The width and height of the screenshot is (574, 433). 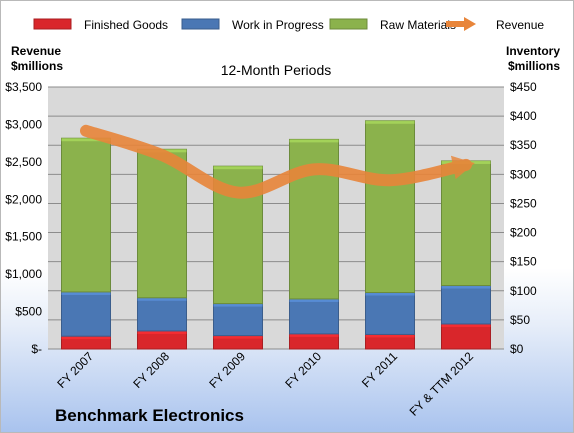 What do you see at coordinates (23, 237) in the screenshot?
I see `left-tick-label: $1,500` at bounding box center [23, 237].